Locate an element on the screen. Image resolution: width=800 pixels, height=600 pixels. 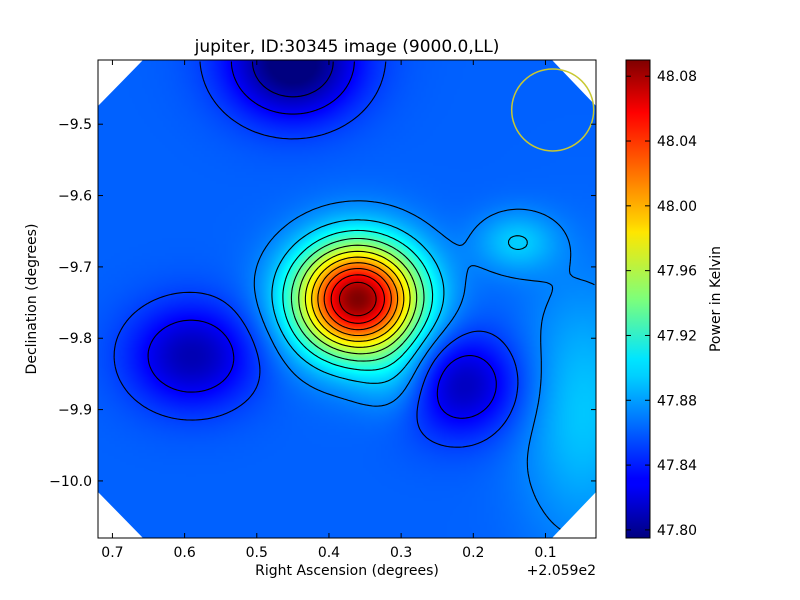
beam-circle is located at coordinates (552, 110).